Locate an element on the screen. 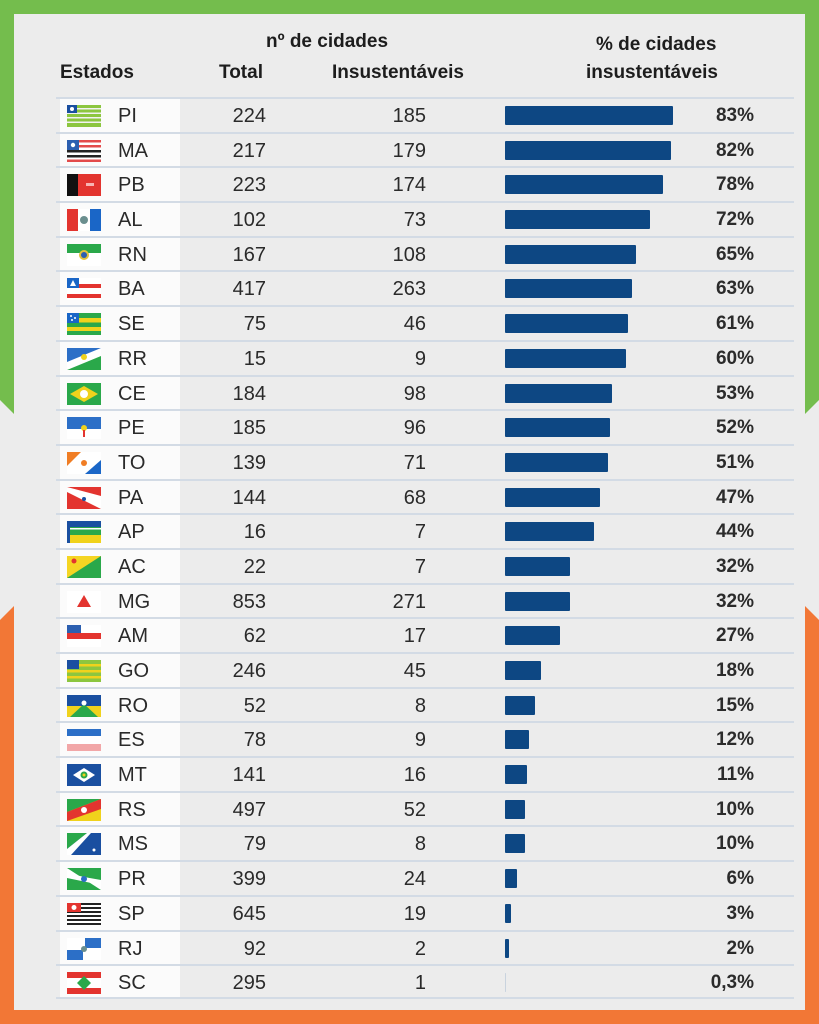  state-code: TO is located at coordinates (132, 462).